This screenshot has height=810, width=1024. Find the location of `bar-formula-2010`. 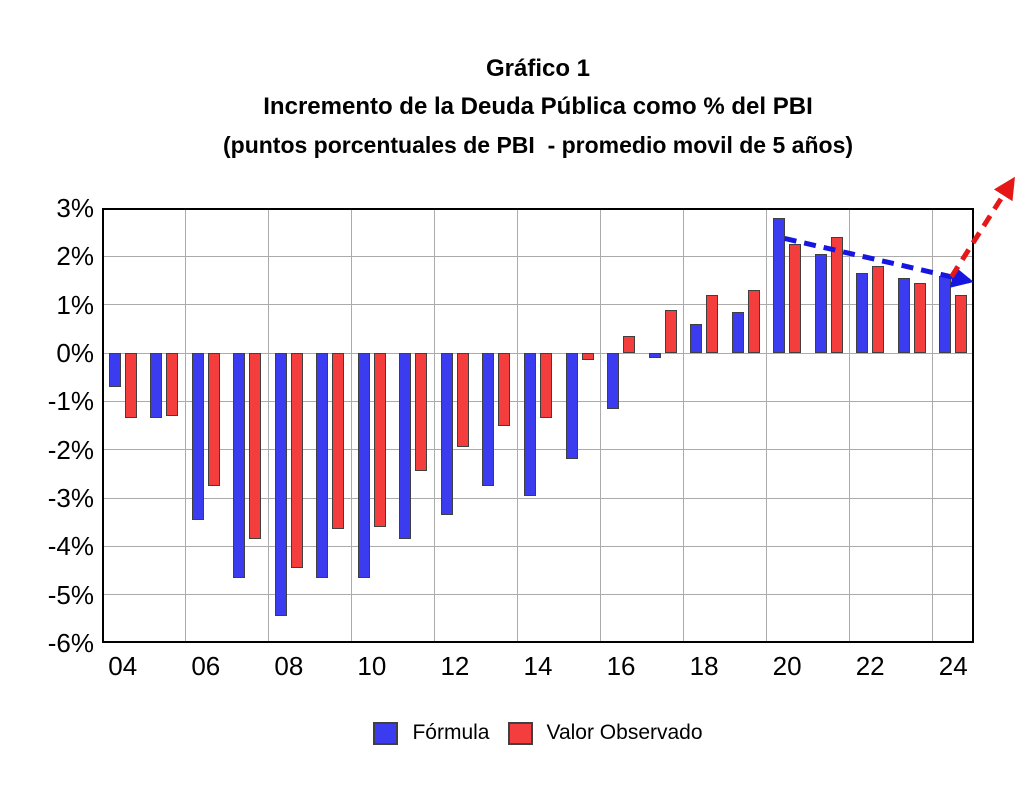

bar-formula-2010 is located at coordinates (363, 465).